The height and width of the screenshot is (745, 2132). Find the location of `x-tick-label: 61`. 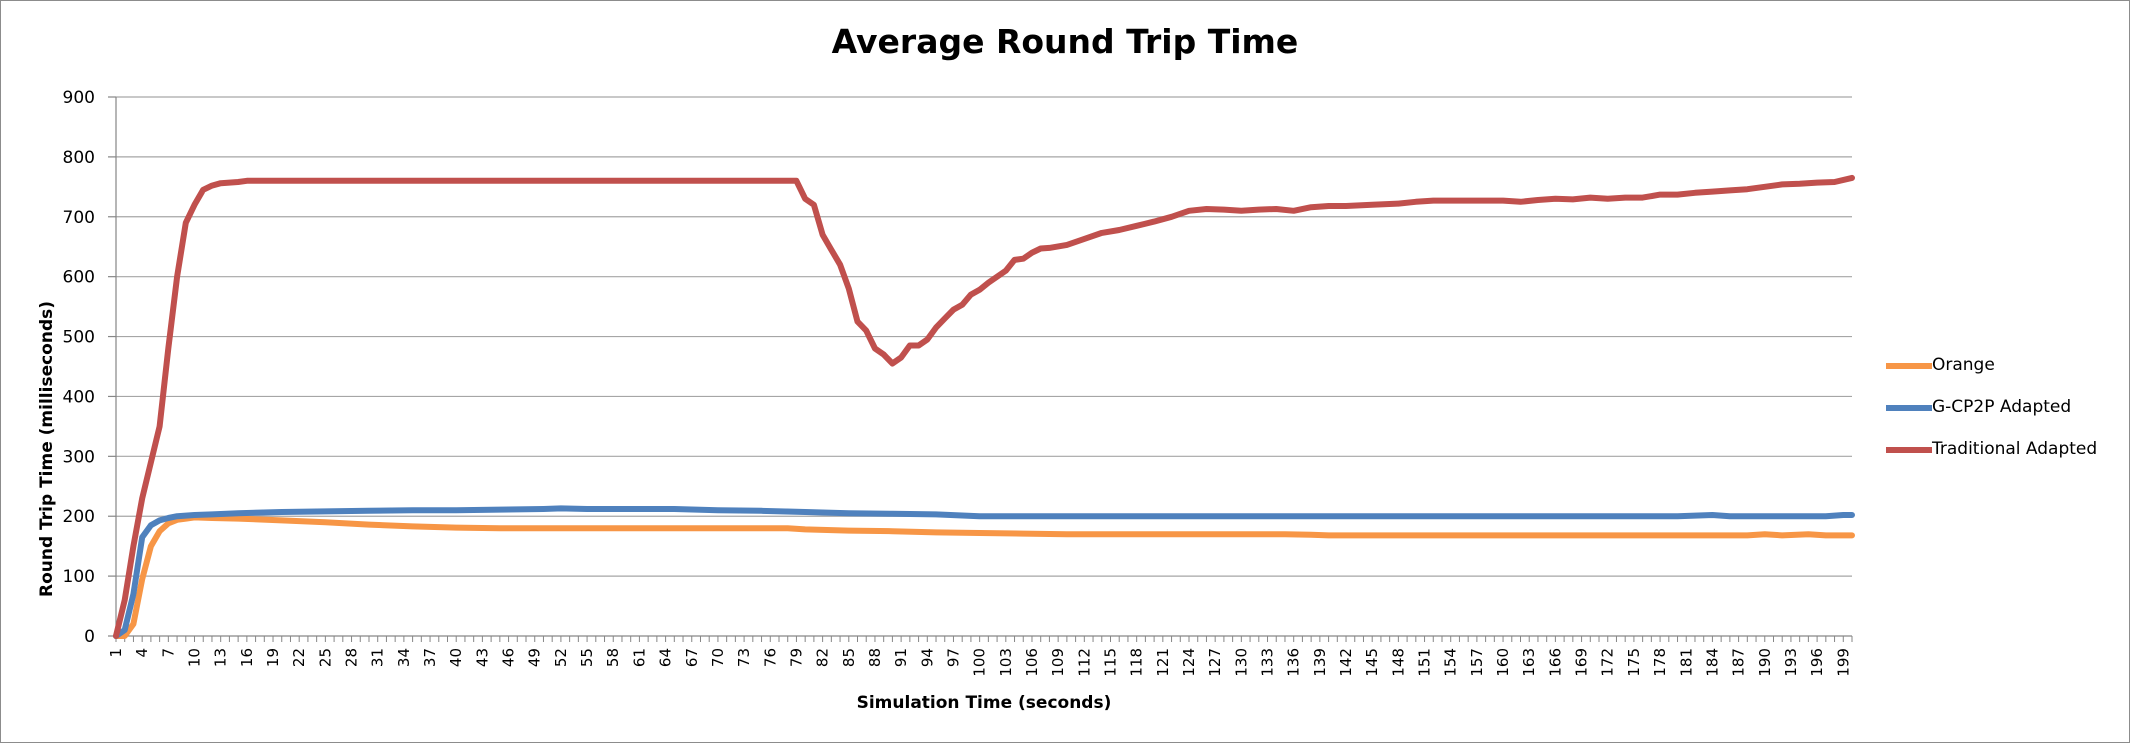

x-tick-label: 61 is located at coordinates (639, 657).